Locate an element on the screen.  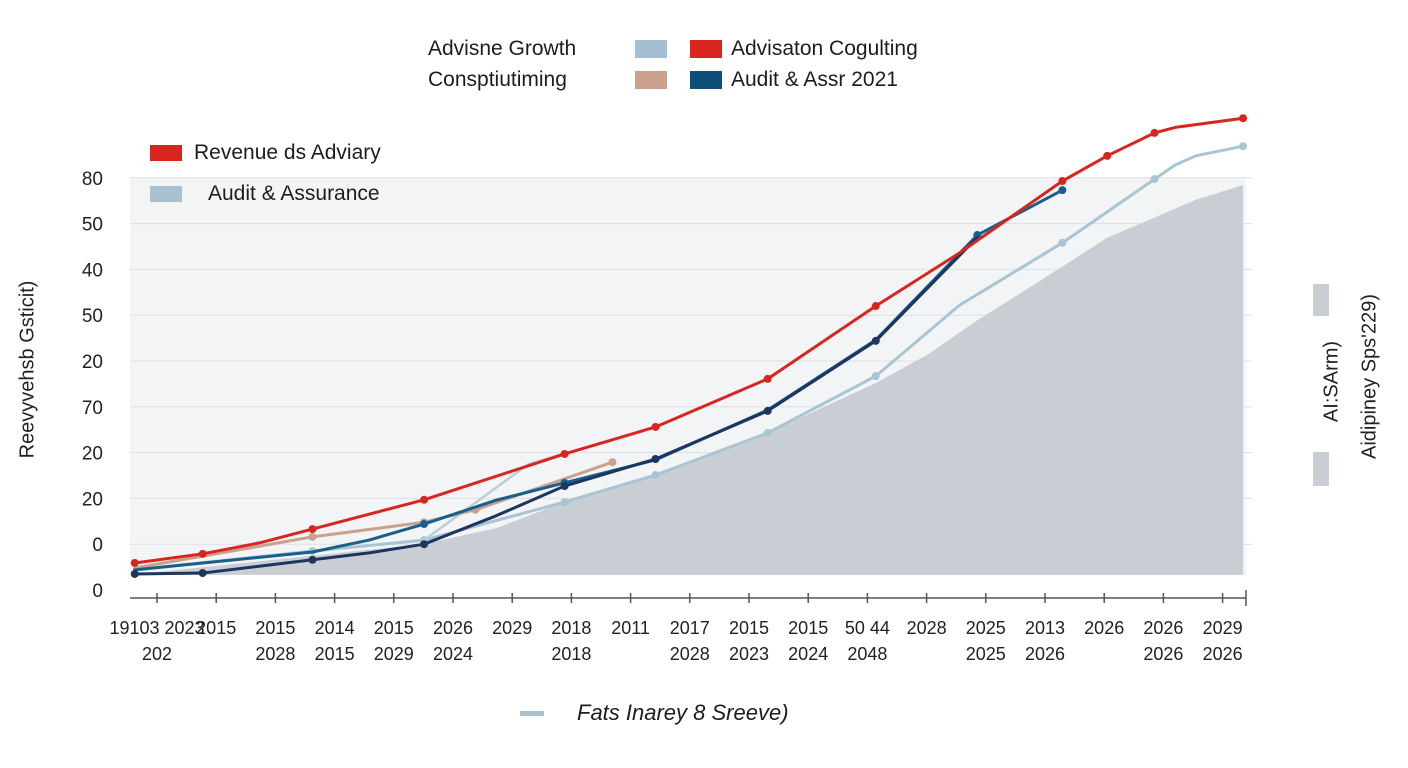
y-tick-label: 40 is located at coordinates (92, 270).